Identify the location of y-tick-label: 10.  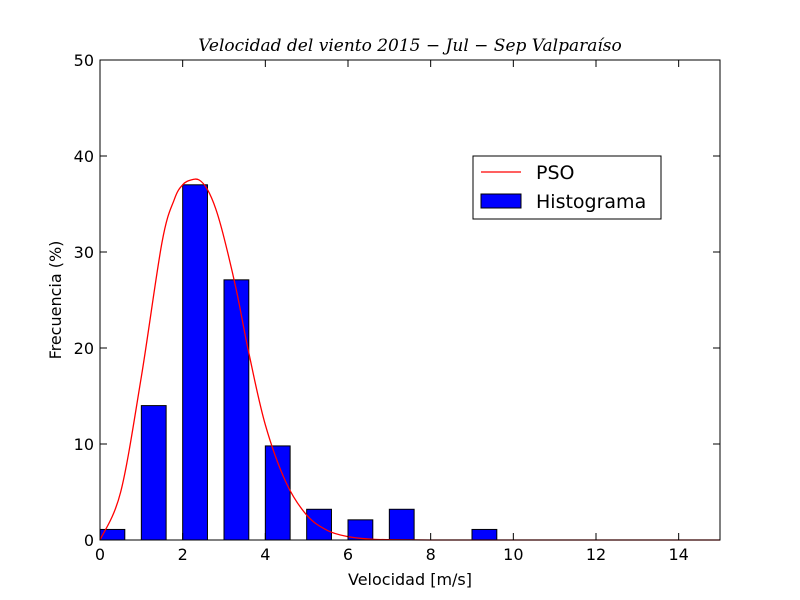
(84, 444).